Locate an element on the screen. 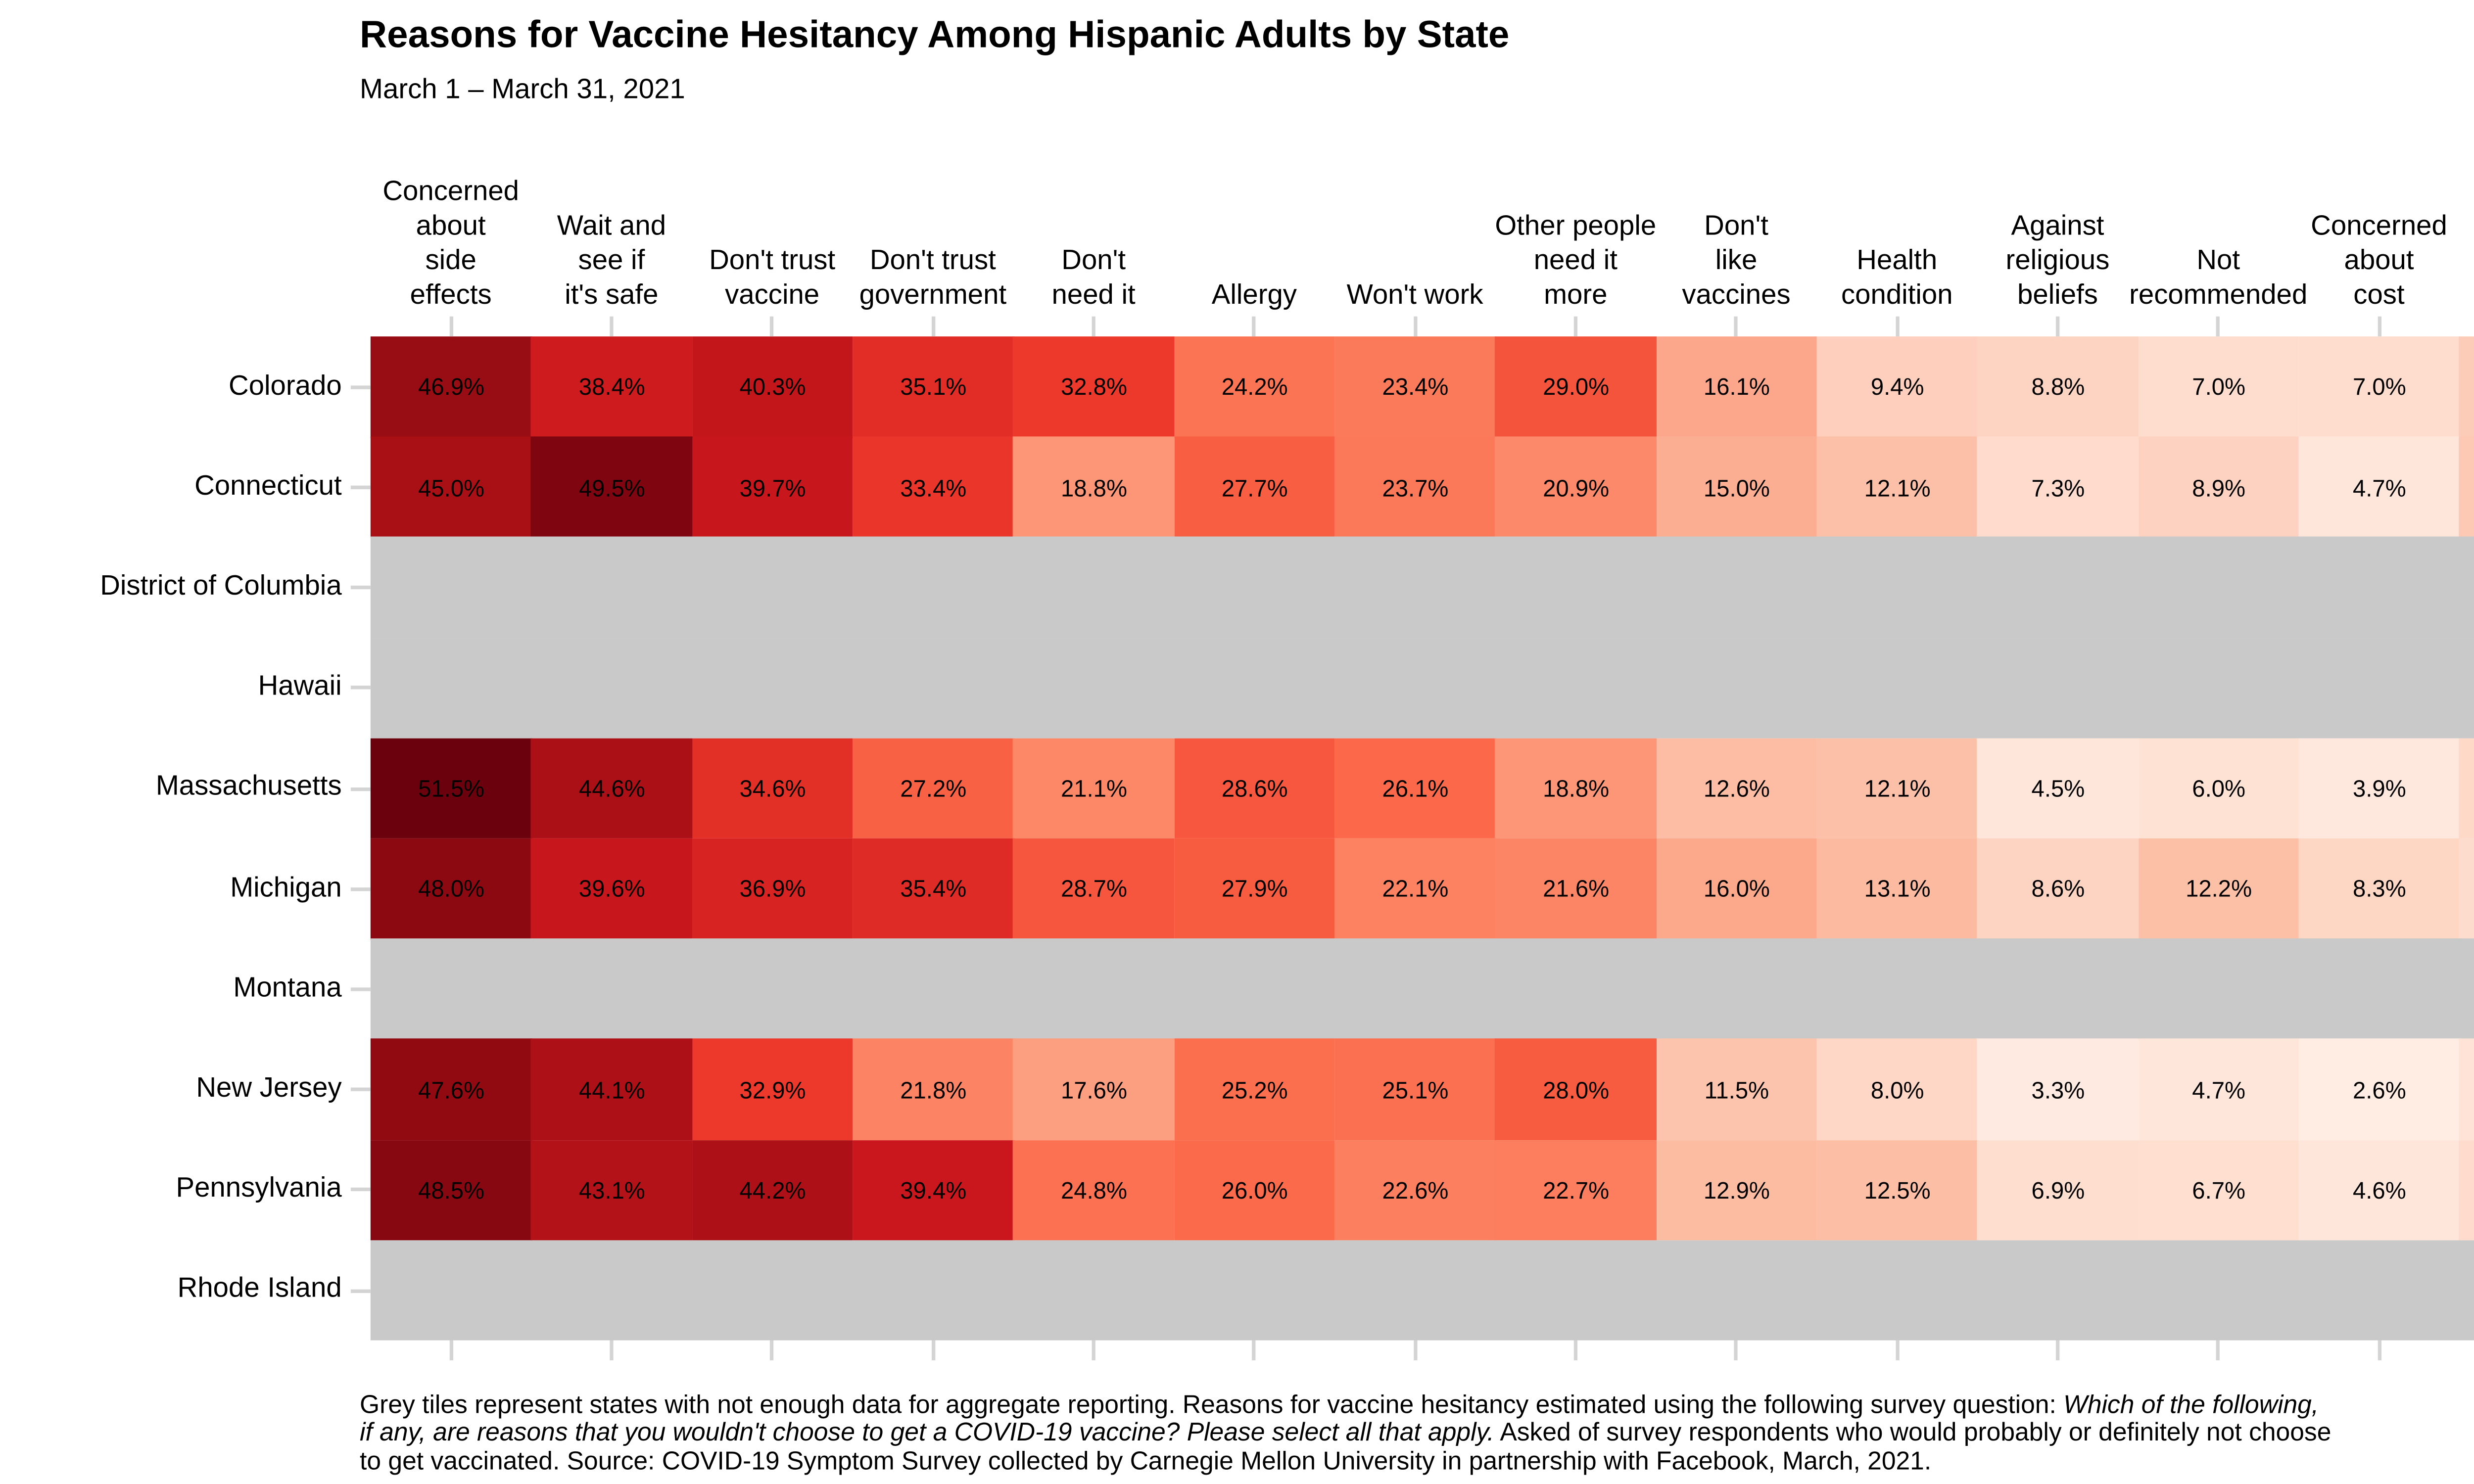  heatmap-cell: 27.9% is located at coordinates (1255, 889).